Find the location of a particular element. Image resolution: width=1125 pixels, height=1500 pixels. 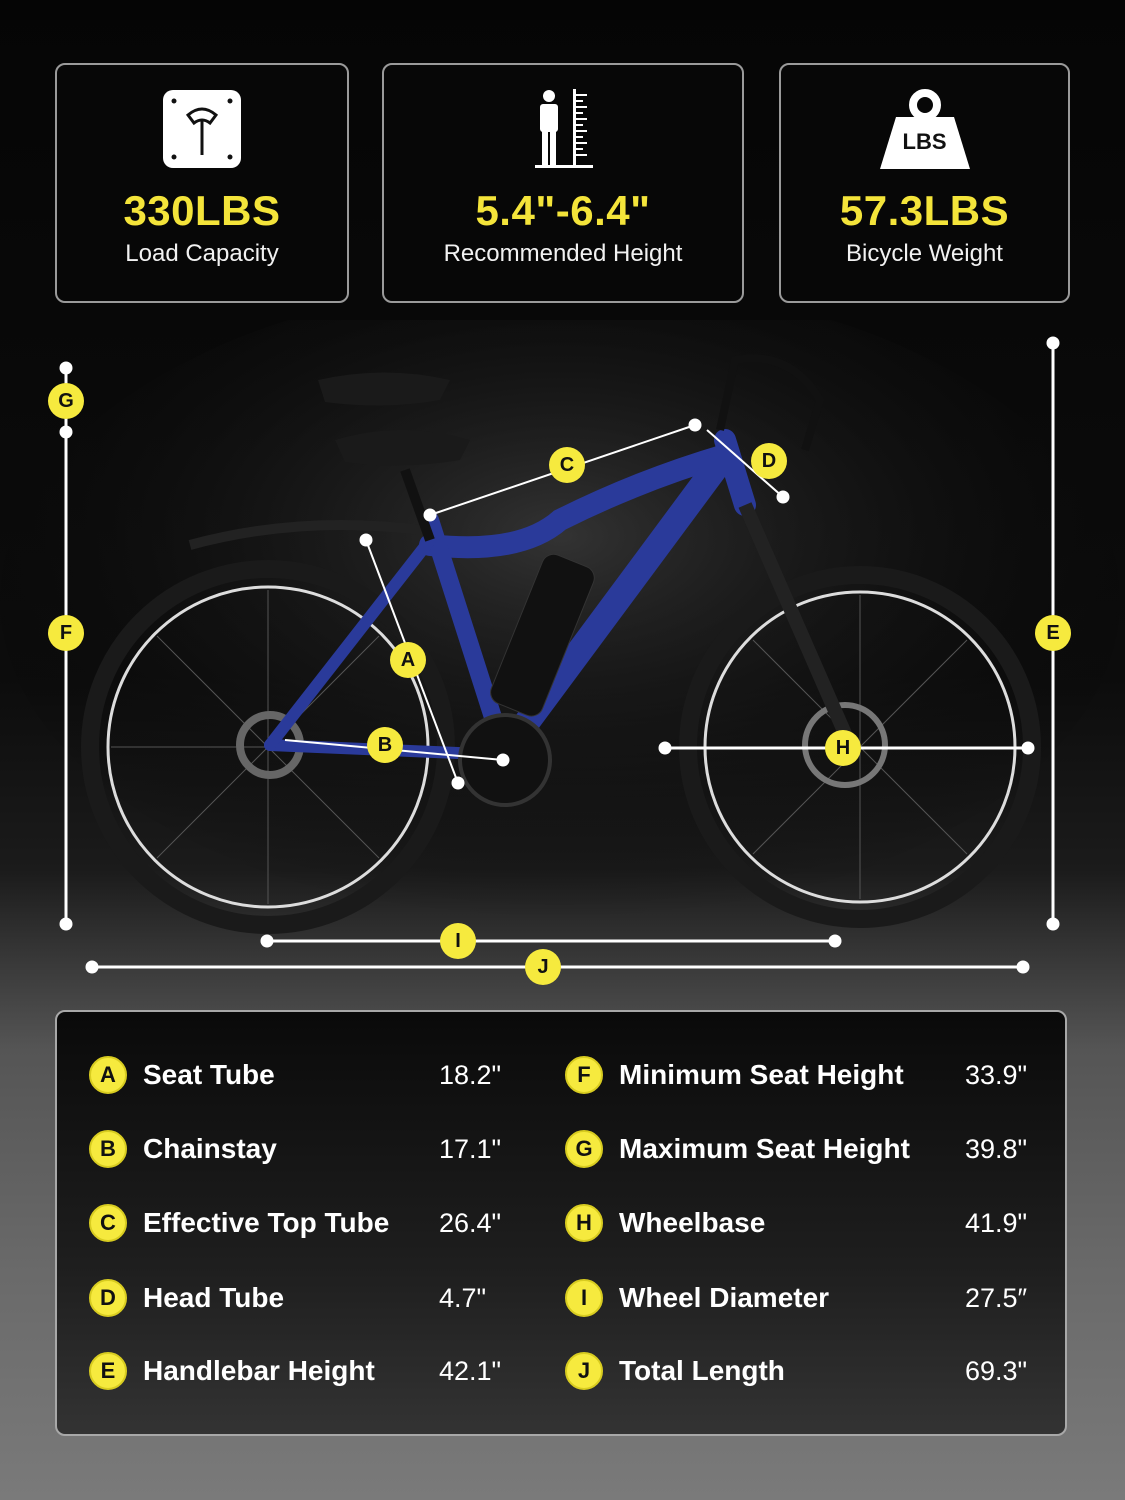

spec-value: 69.3" is located at coordinates (996, 1370).